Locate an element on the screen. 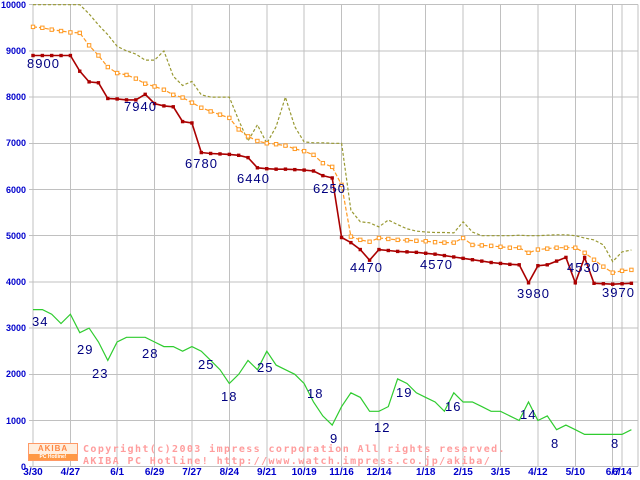 The image size is (640, 480). price-callout-label: 4530 is located at coordinates (583, 267).